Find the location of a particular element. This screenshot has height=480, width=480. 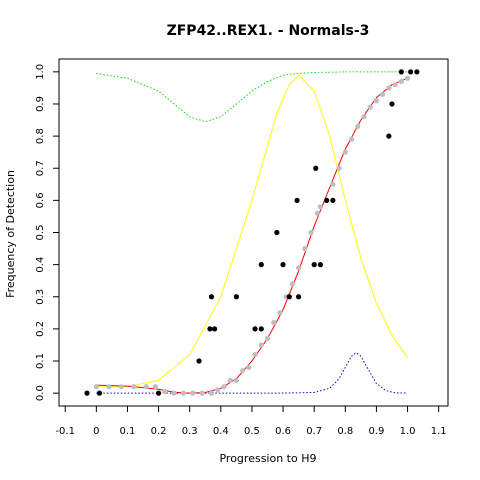

y-tick-label: 1.0 is located at coordinates (40, 72).